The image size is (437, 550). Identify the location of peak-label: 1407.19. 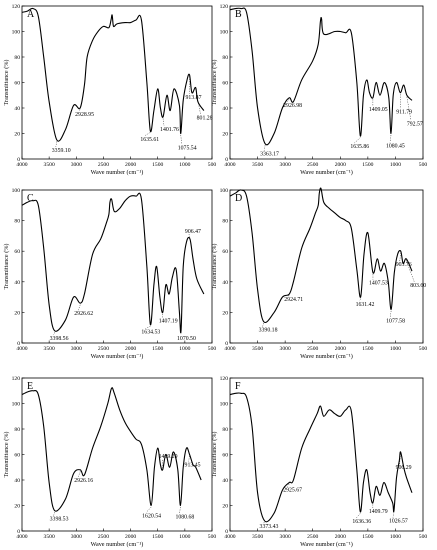
(168, 321).